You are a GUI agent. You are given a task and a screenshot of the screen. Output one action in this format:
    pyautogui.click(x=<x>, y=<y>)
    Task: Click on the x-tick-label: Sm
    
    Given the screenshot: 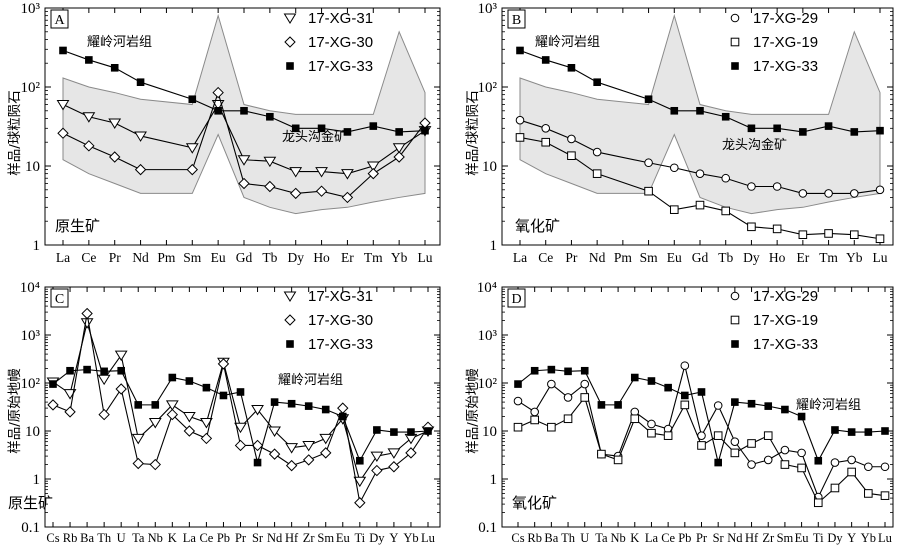 What is the action you would take?
    pyautogui.click(x=649, y=257)
    